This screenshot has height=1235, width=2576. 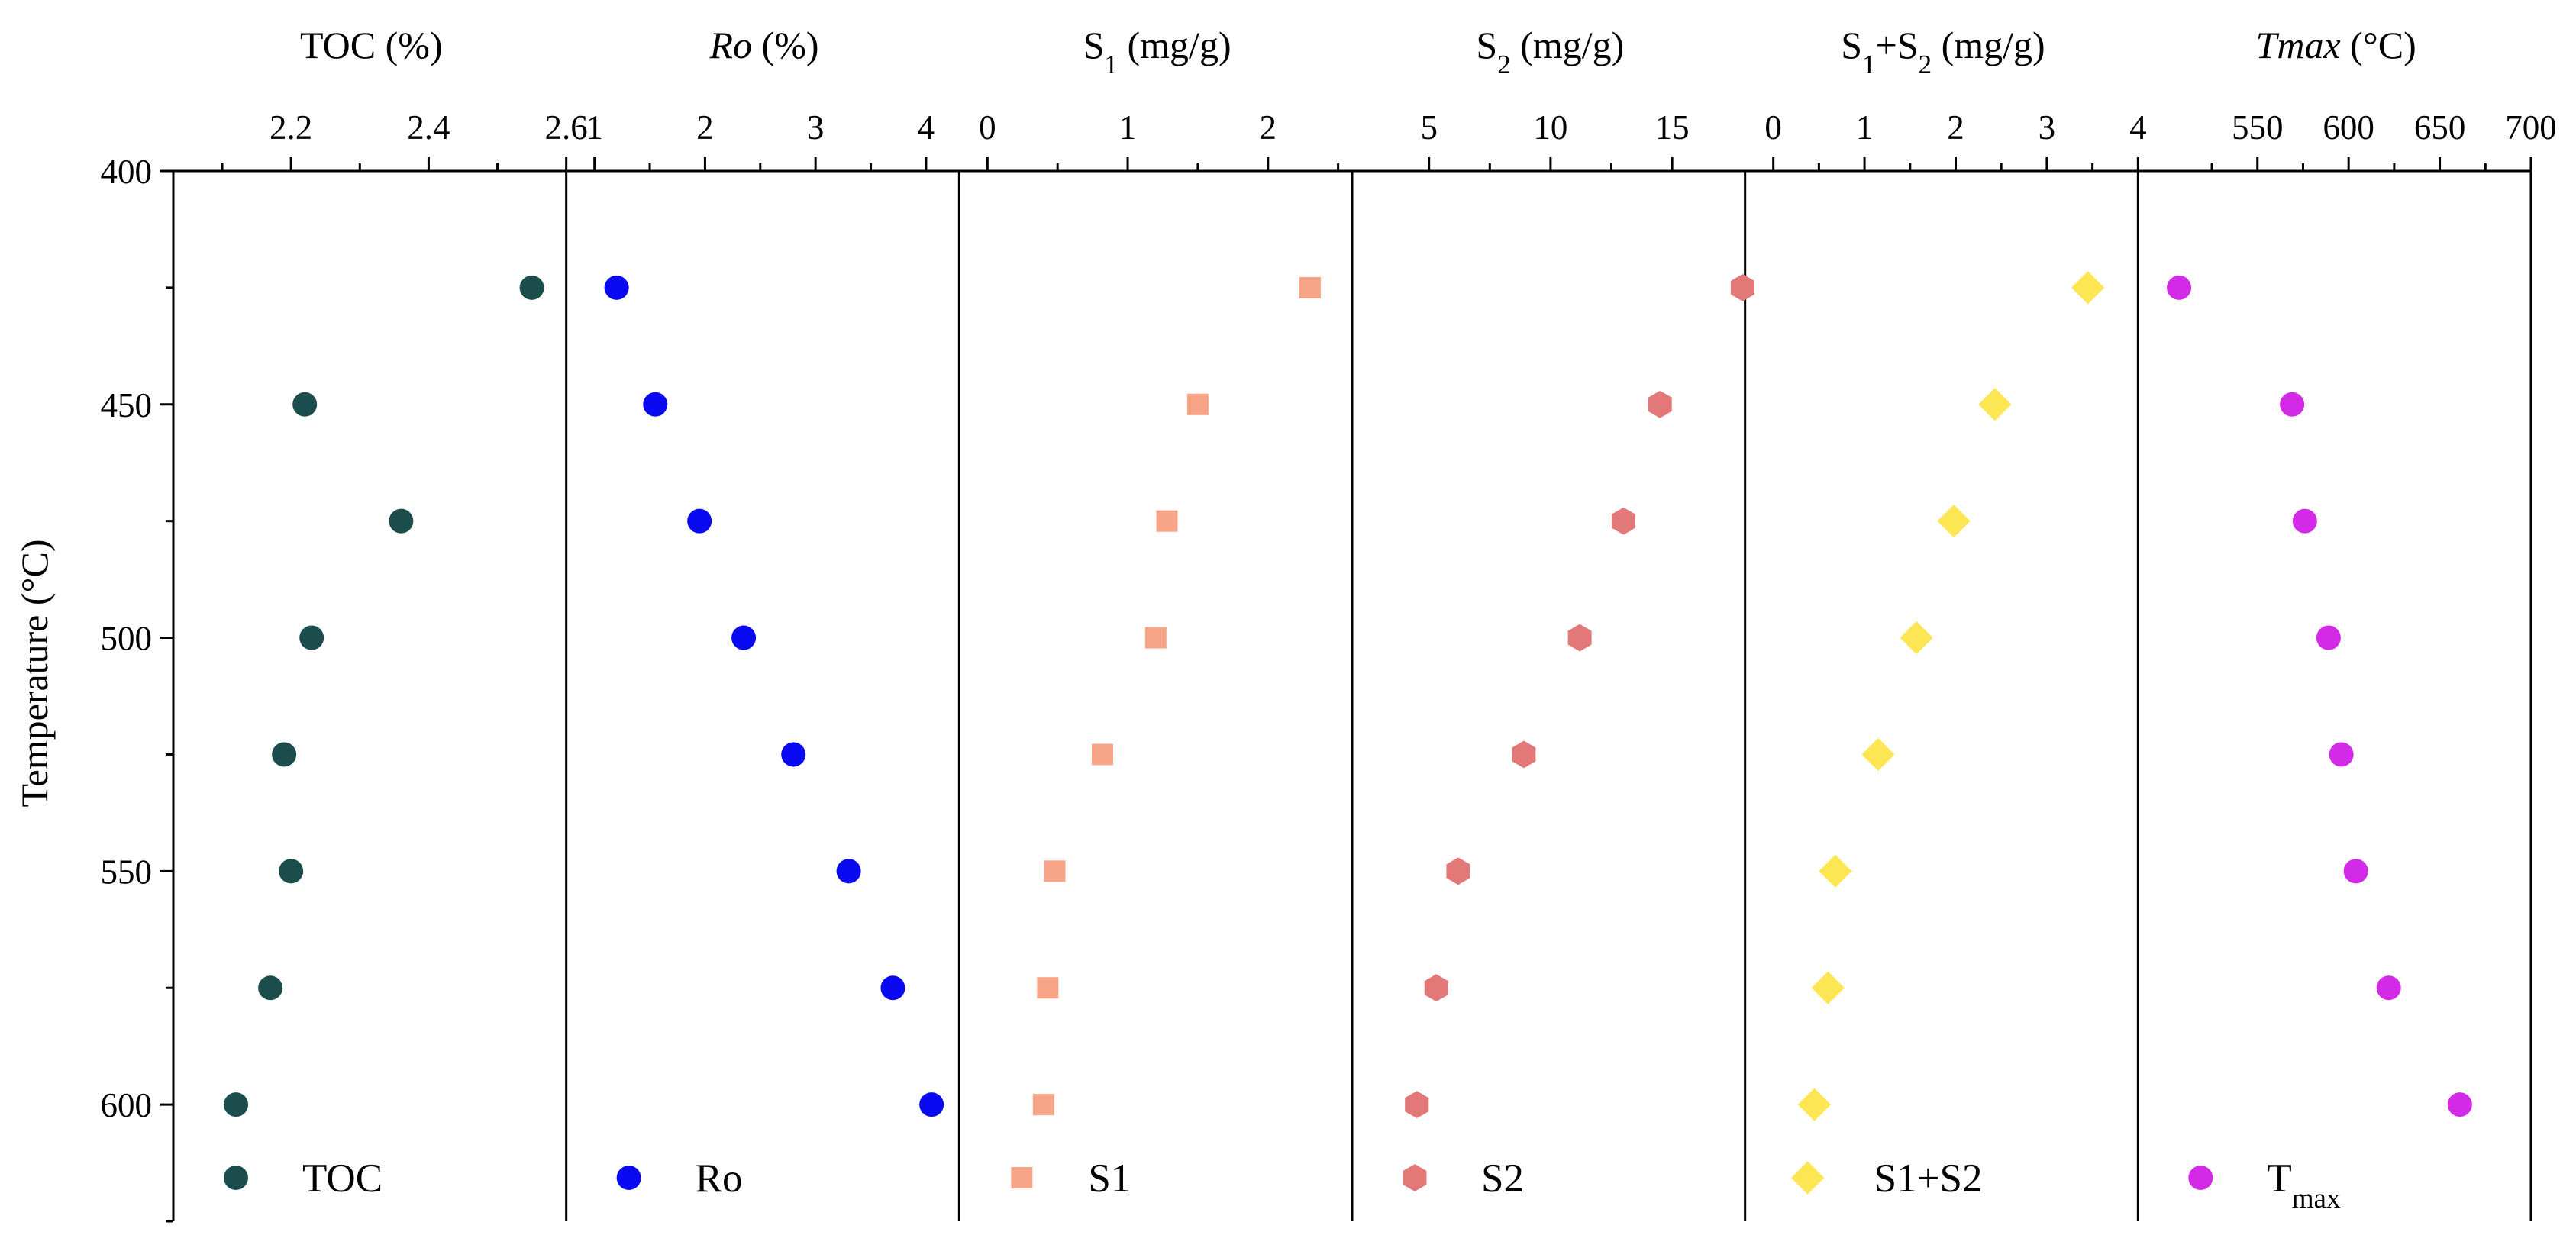 What do you see at coordinates (1157, 51) in the screenshot?
I see `panel-title: S1 (mg/g)` at bounding box center [1157, 51].